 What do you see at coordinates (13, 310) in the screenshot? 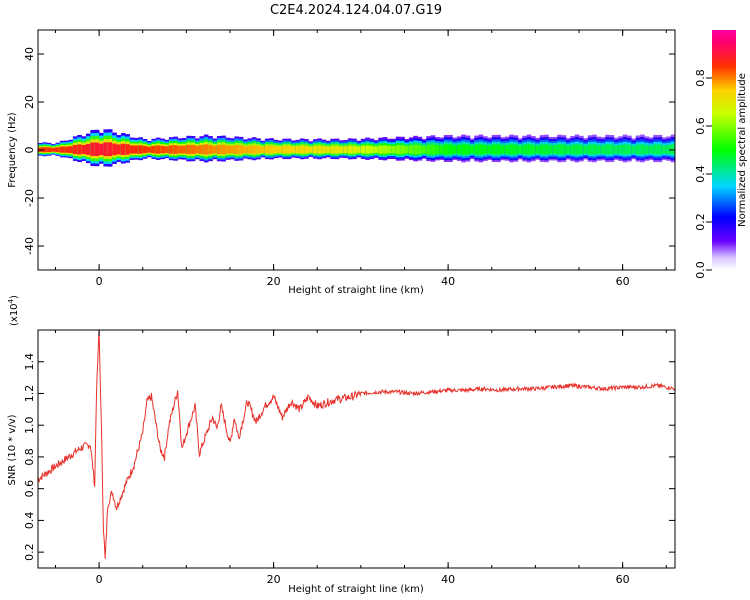
I see `snr-multiplier: (x104)` at bounding box center [13, 310].